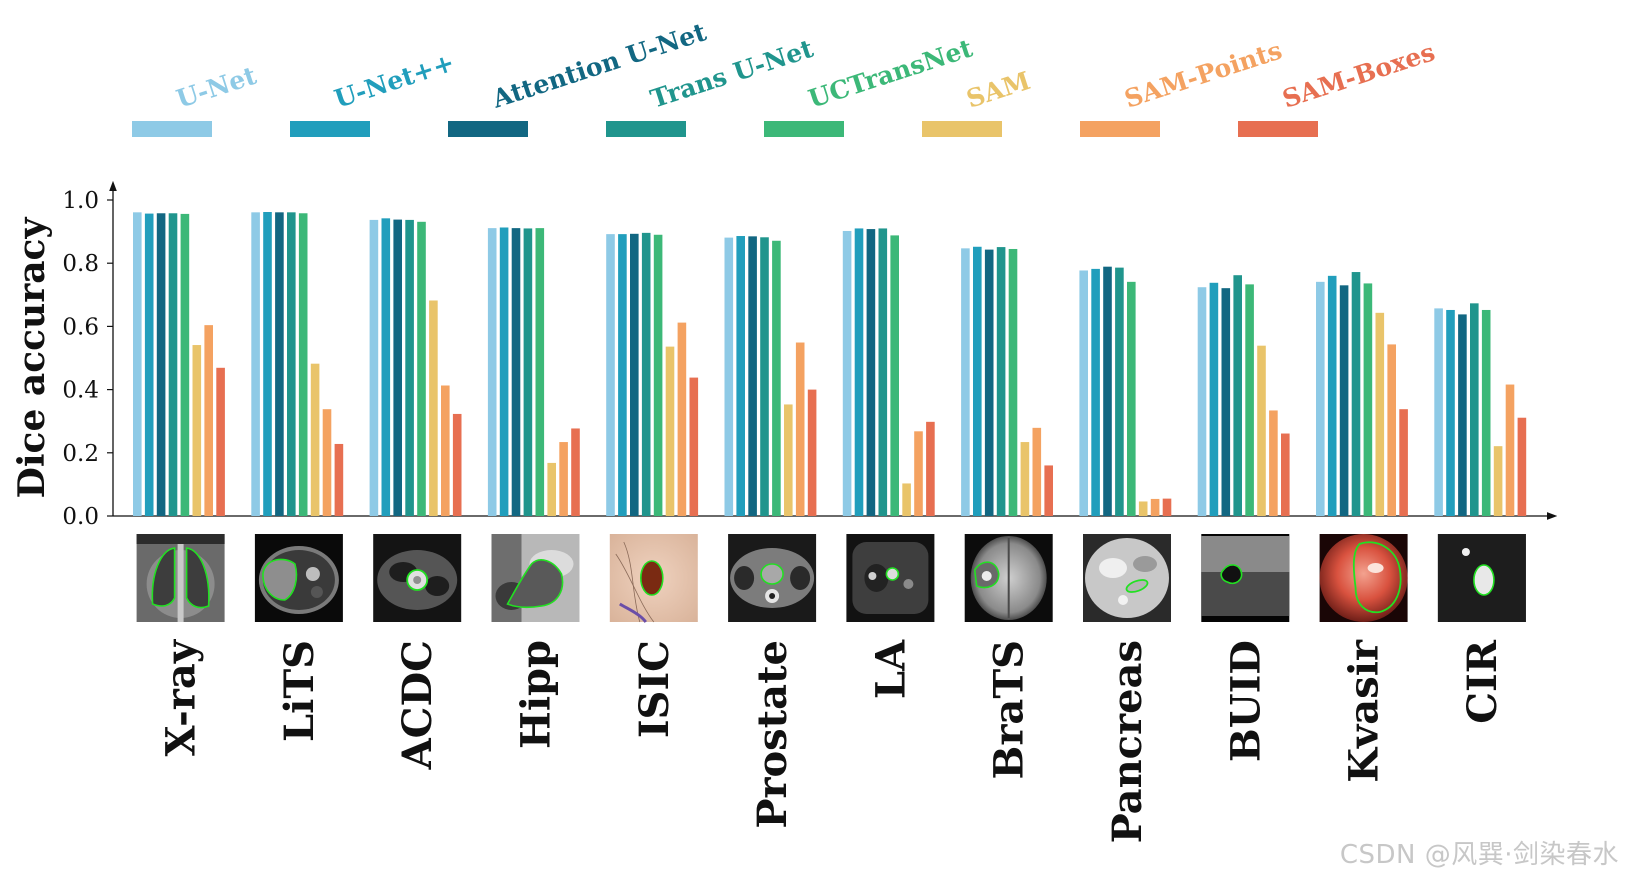 The width and height of the screenshot is (1625, 879). Describe the element at coordinates (729, 376) in the screenshot. I see `bar-u-net-prostate` at that location.